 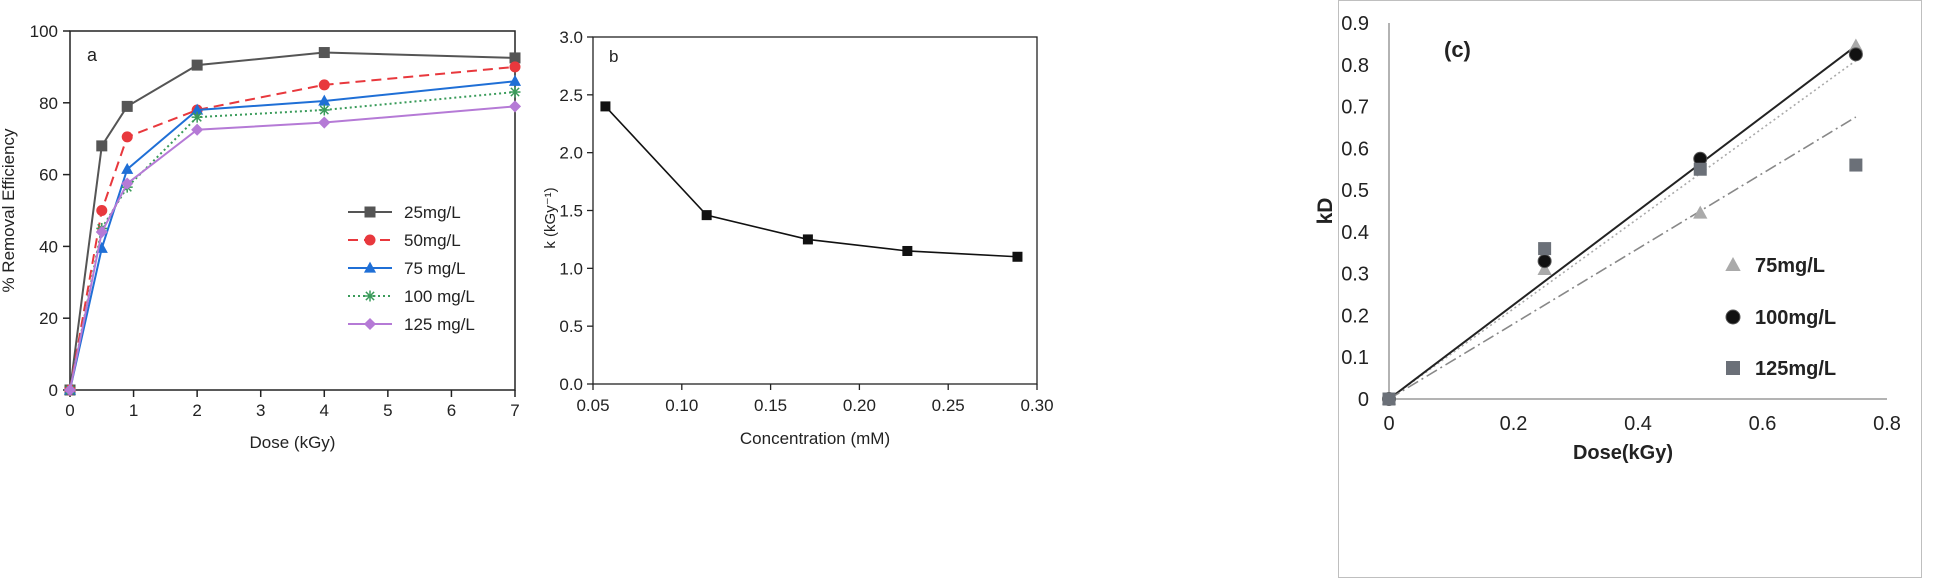 What do you see at coordinates (1622, 258) in the screenshot?
I see `fit-line-125mg-l` at bounding box center [1622, 258].